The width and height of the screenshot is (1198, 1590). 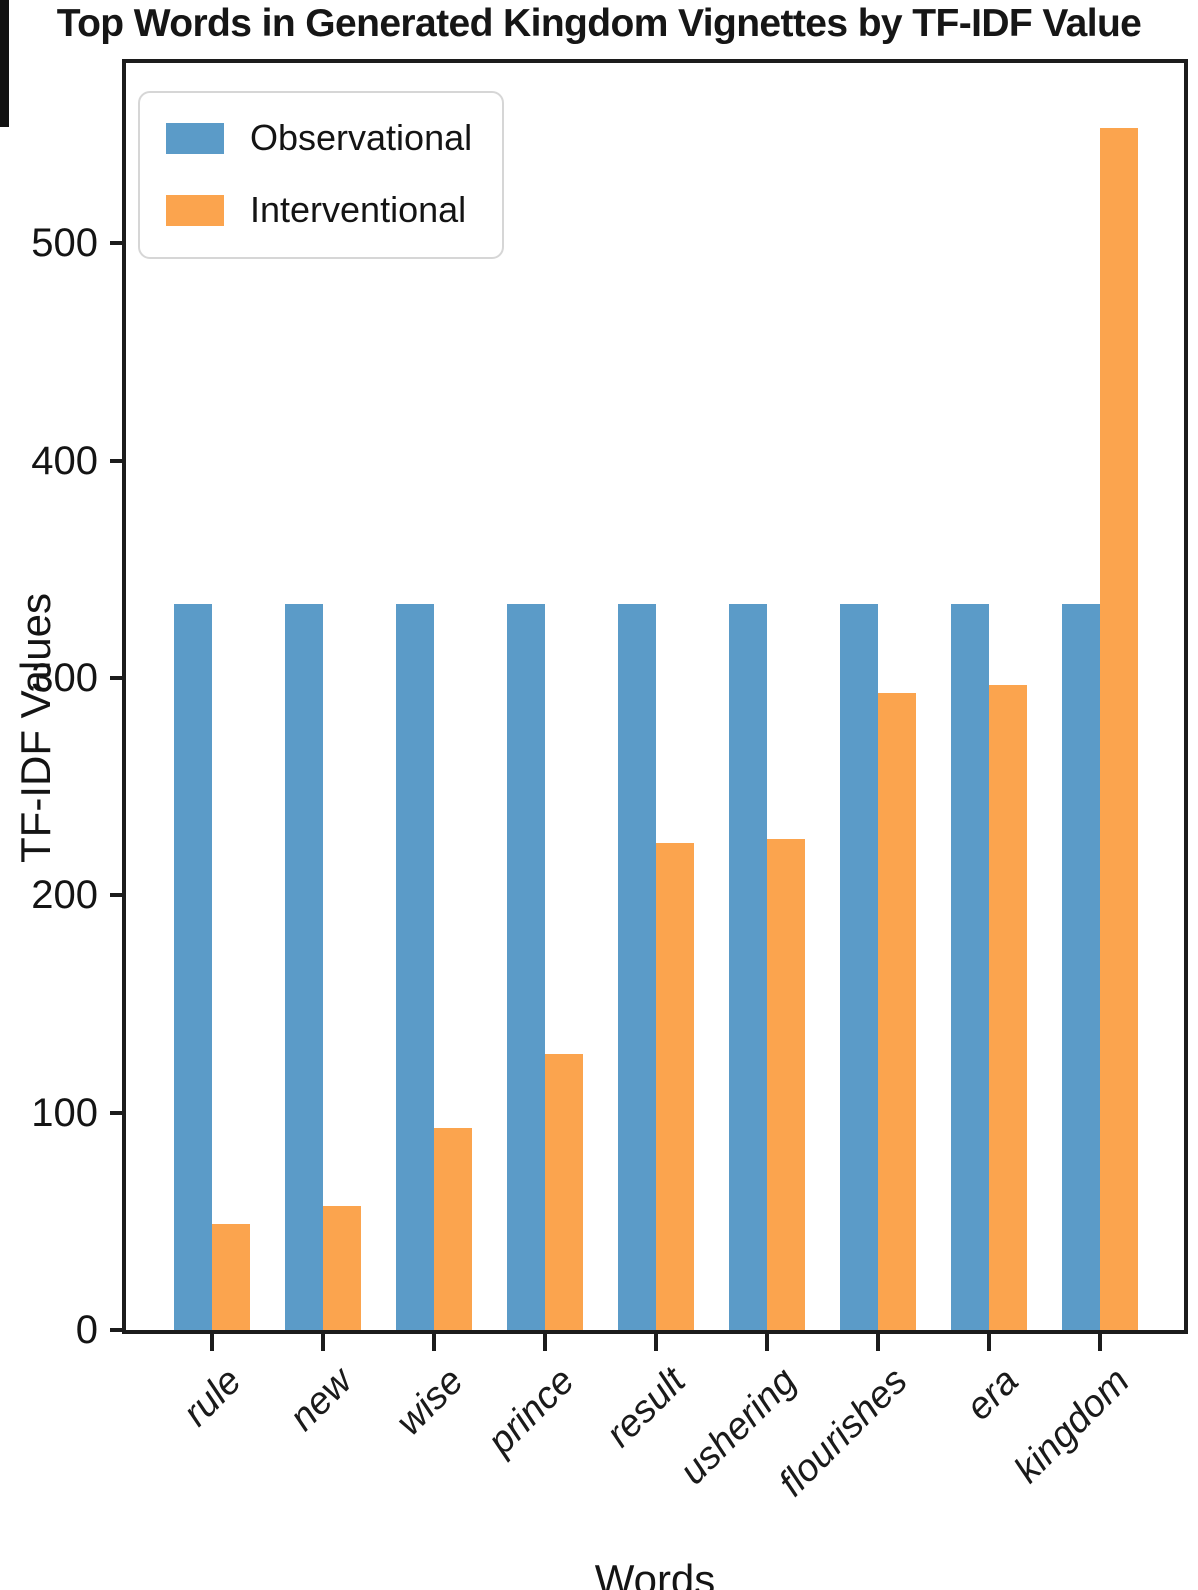 What do you see at coordinates (1118, 729) in the screenshot?
I see `bar-interventional-kingdom` at bounding box center [1118, 729].